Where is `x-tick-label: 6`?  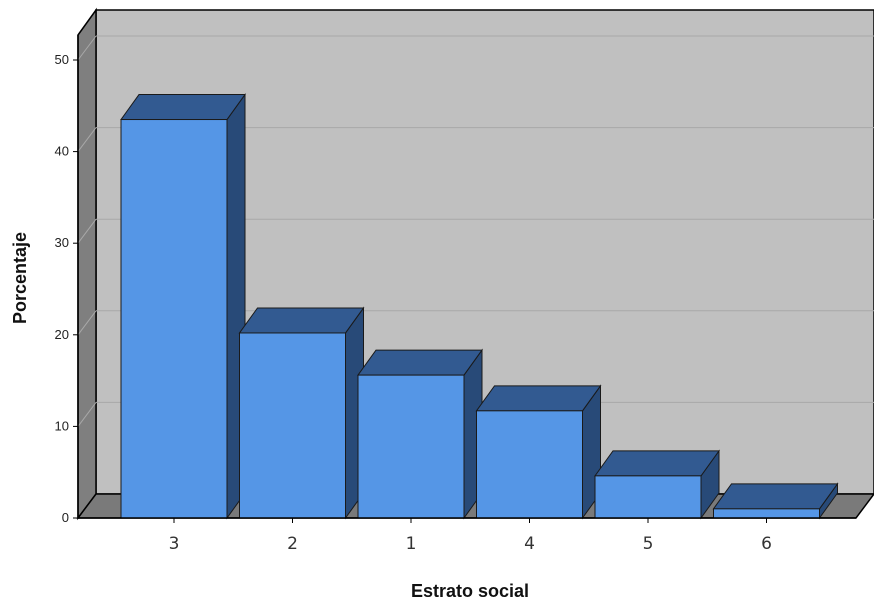
x-tick-label: 6 is located at coordinates (766, 544).